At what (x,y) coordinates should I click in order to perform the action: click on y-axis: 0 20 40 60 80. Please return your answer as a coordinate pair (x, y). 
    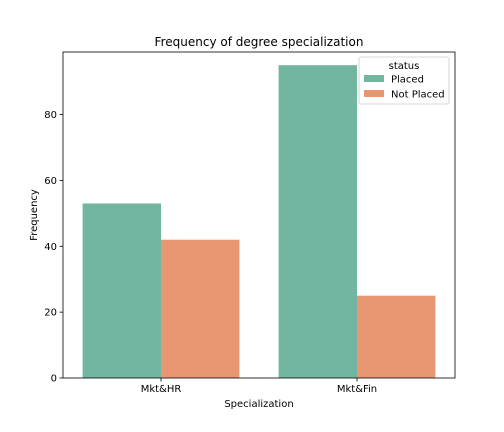
    Looking at the image, I should click on (53, 247).